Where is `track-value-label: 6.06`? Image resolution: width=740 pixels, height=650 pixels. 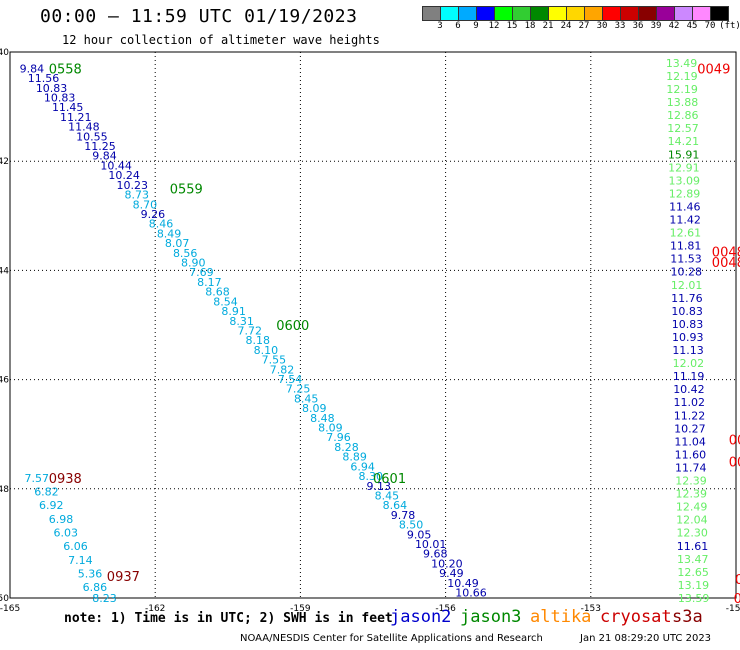 track-value-label: 6.06 is located at coordinates (75, 546).